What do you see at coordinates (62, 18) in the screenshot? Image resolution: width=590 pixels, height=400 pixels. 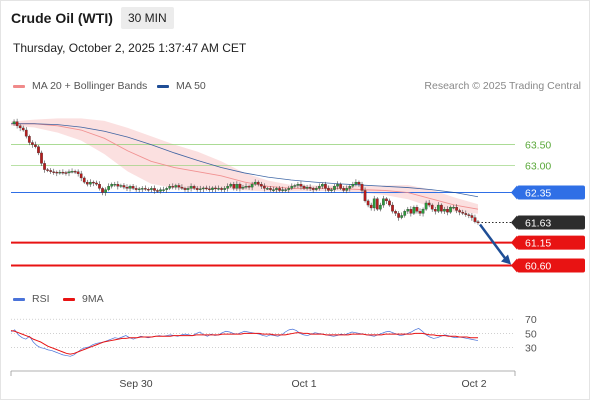 I see `instrument-title: Crude Oil (WTI)` at bounding box center [62, 18].